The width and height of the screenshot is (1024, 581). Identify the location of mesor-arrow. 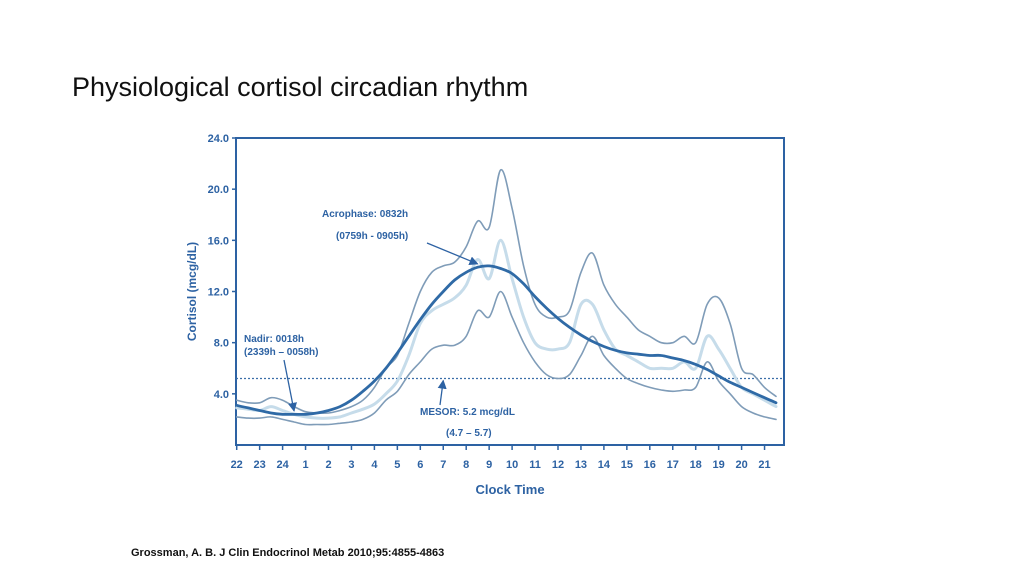
(442, 392).